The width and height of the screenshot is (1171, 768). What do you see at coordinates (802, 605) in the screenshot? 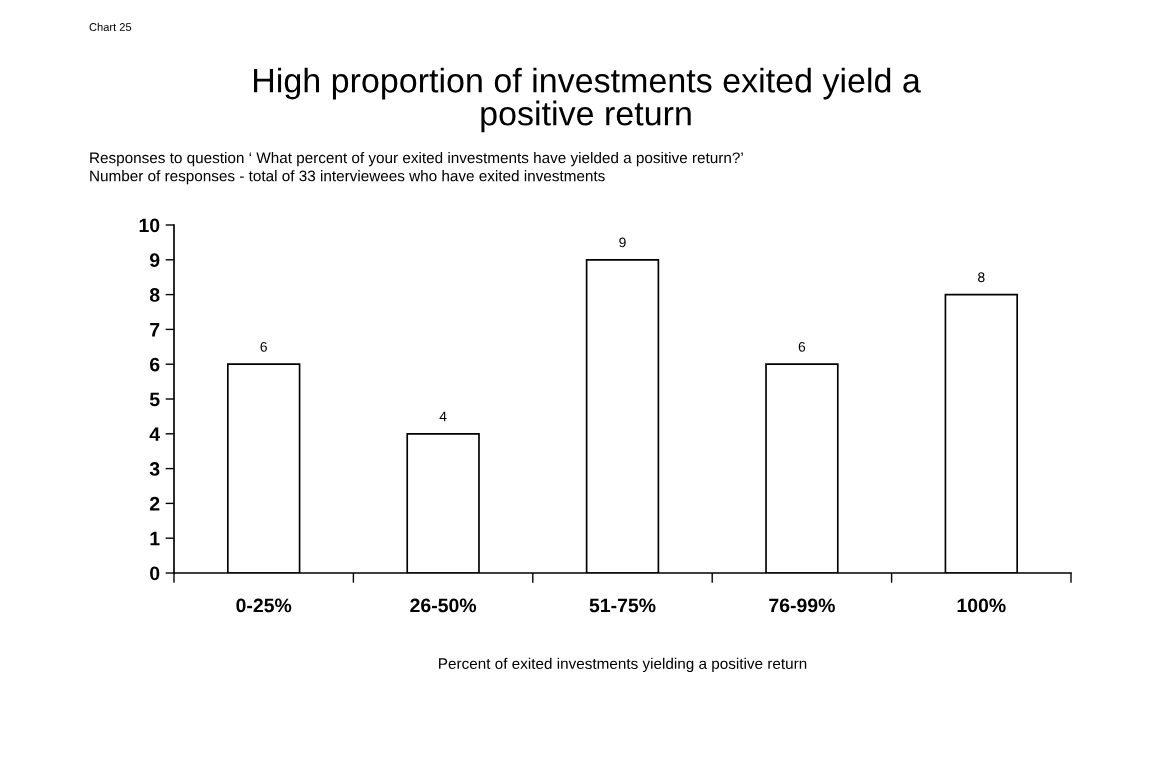
I see `x-tick-label: 76-99%` at bounding box center [802, 605].